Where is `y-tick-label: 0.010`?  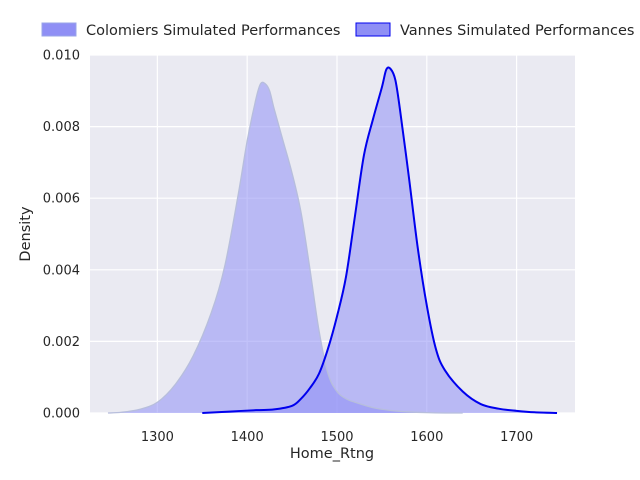
y-tick-label: 0.010 is located at coordinates (61, 56).